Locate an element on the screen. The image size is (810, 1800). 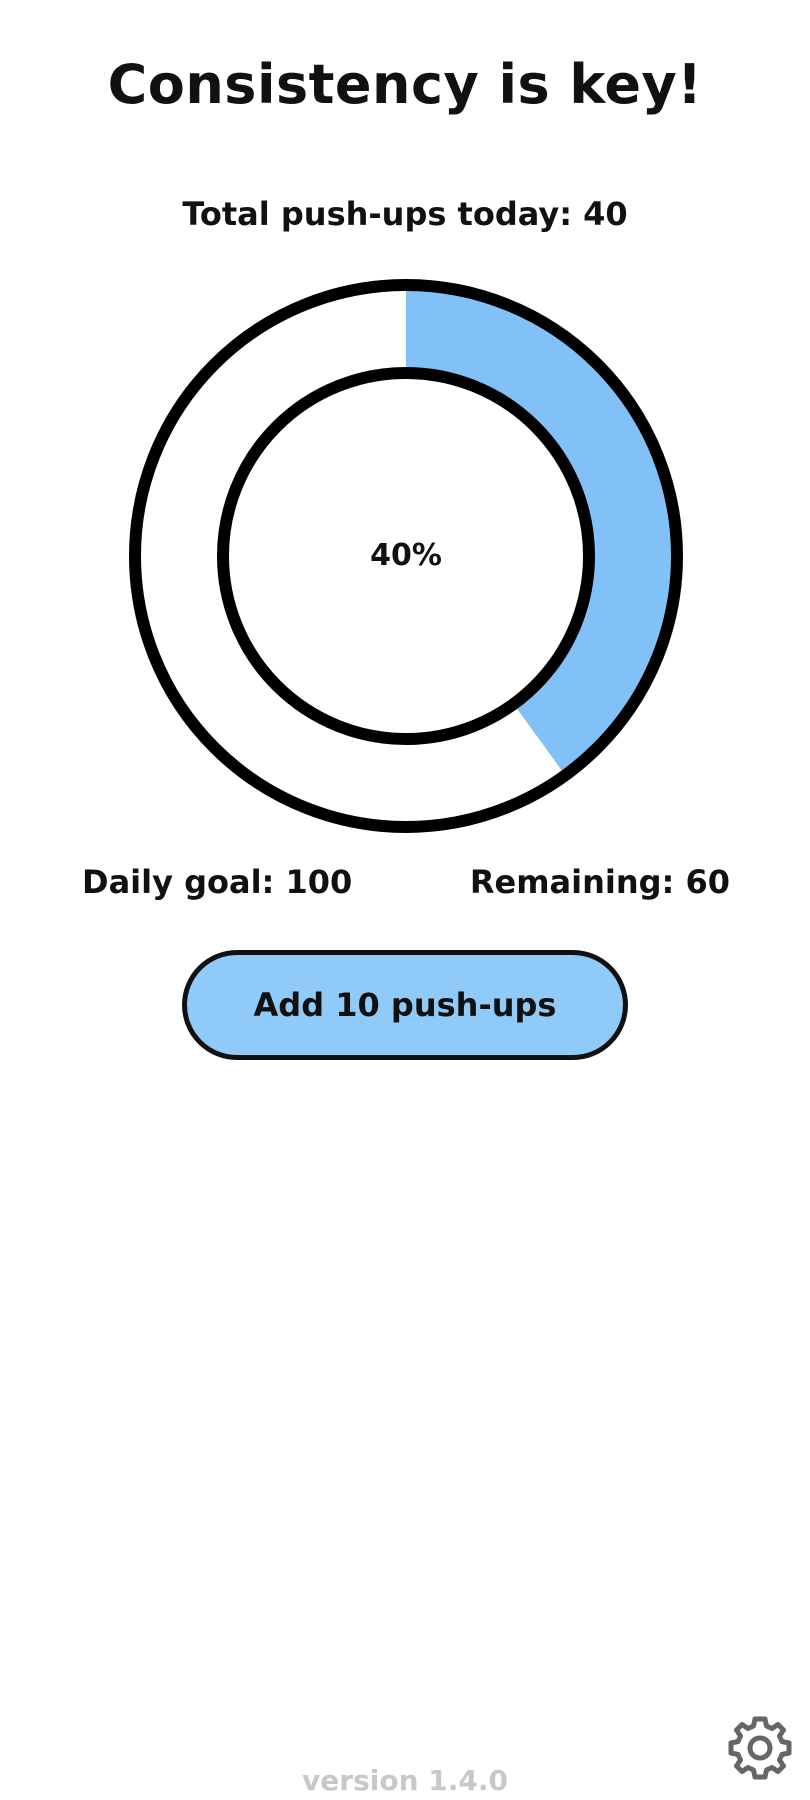
progress-percent: 40% is located at coordinates (406, 555).